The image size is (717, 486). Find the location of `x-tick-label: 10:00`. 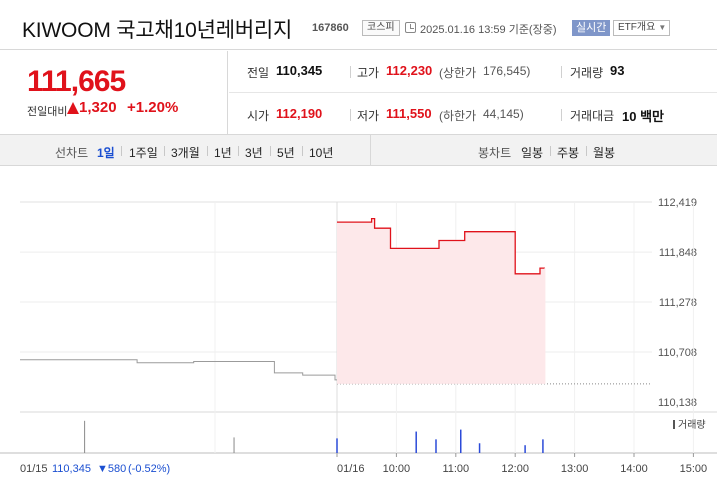

x-tick-label: 10:00 is located at coordinates (397, 469).